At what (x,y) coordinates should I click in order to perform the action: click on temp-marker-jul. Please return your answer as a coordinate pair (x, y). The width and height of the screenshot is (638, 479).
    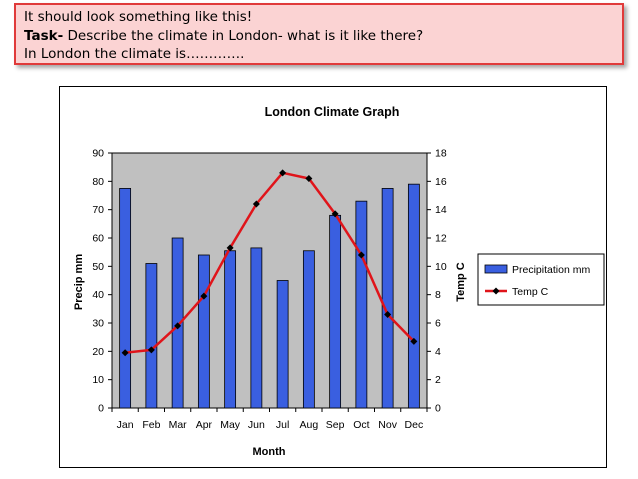
    Looking at the image, I should click on (283, 173).